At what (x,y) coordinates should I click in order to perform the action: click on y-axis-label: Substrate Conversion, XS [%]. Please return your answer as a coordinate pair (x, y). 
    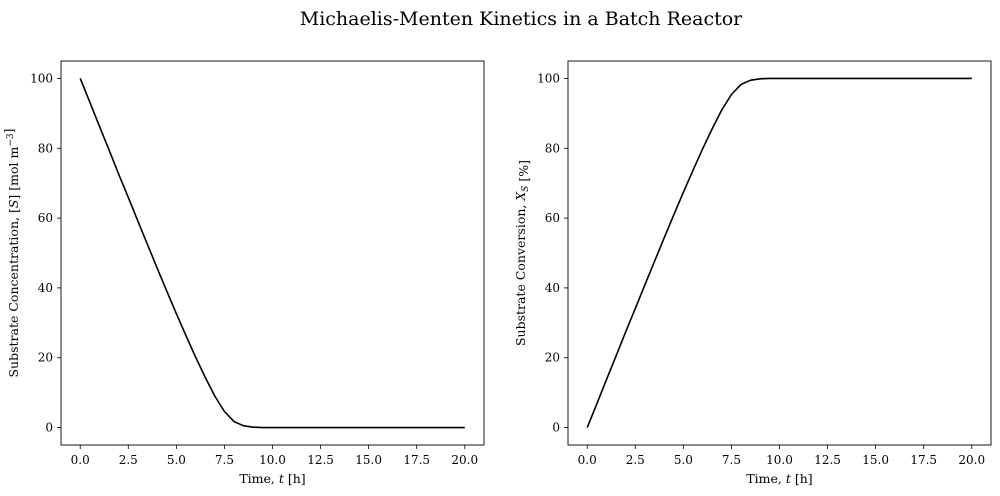
    Looking at the image, I should click on (522, 253).